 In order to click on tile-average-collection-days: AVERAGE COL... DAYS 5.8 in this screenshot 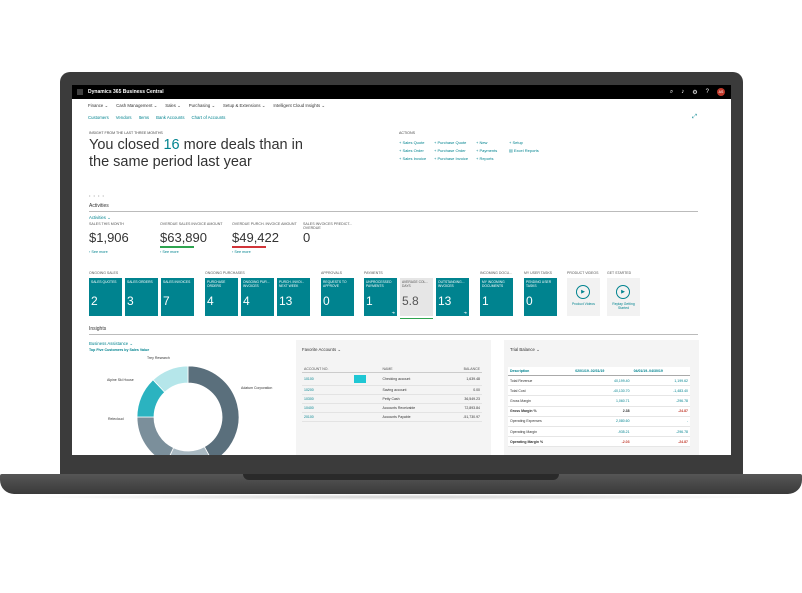, I will do `click(416, 298)`.